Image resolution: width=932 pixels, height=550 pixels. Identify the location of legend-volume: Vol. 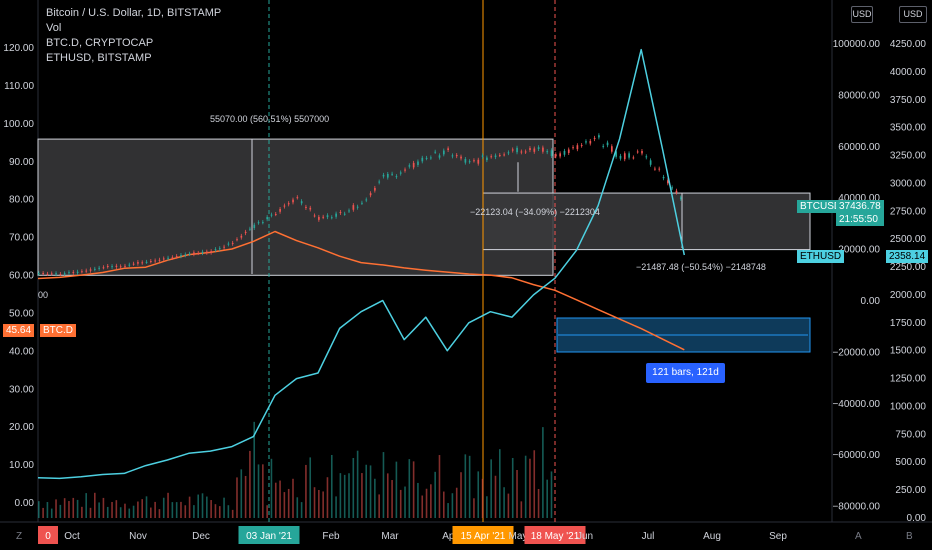
(54, 28).